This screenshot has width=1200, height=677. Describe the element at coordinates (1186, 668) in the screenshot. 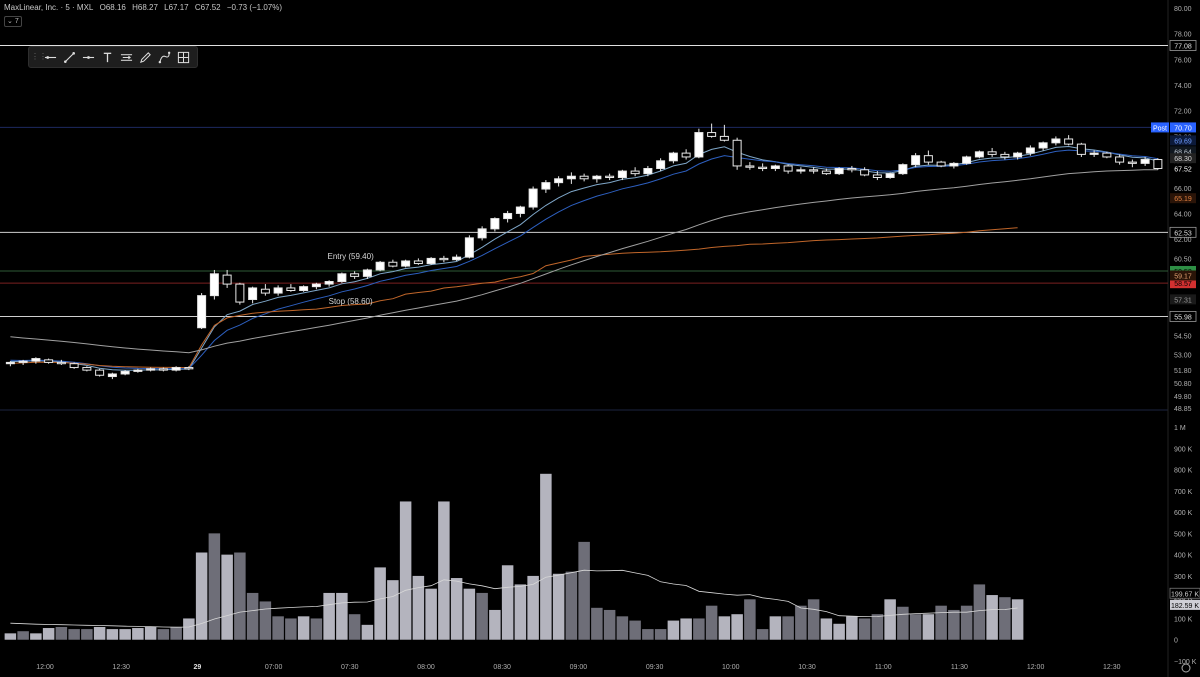

I see `chart-settings-icon` at that location.